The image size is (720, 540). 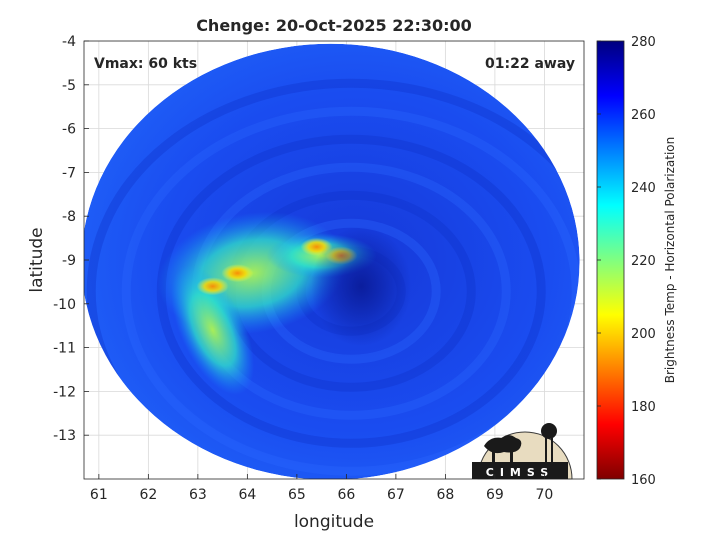 I want to click on y-tick-label: -7, so click(x=69, y=173).